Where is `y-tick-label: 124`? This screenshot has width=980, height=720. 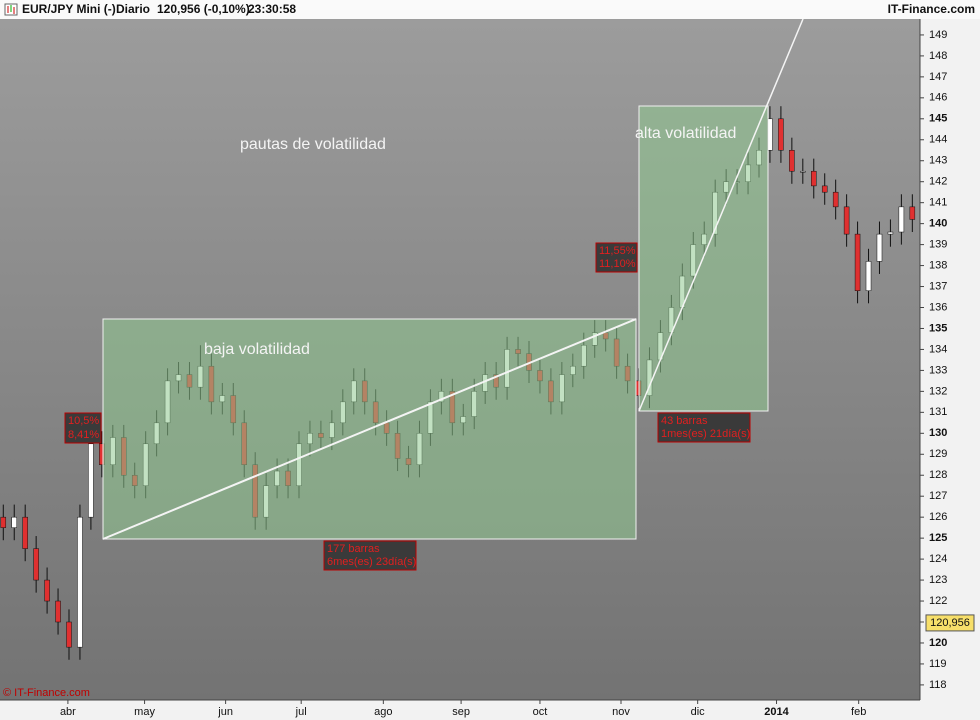 y-tick-label: 124 is located at coordinates (938, 559).